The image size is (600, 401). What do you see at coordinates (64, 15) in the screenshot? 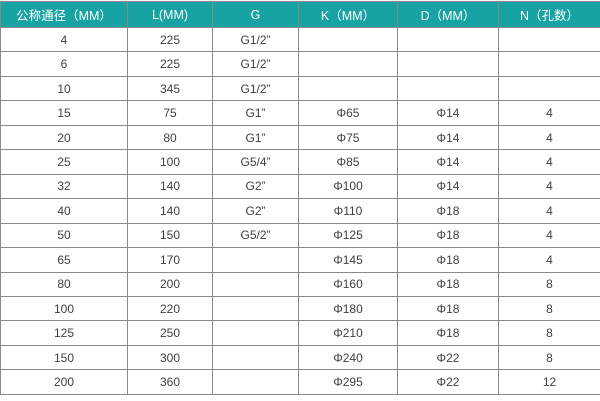
I see `column-header: 公称通径（MM）` at bounding box center [64, 15].